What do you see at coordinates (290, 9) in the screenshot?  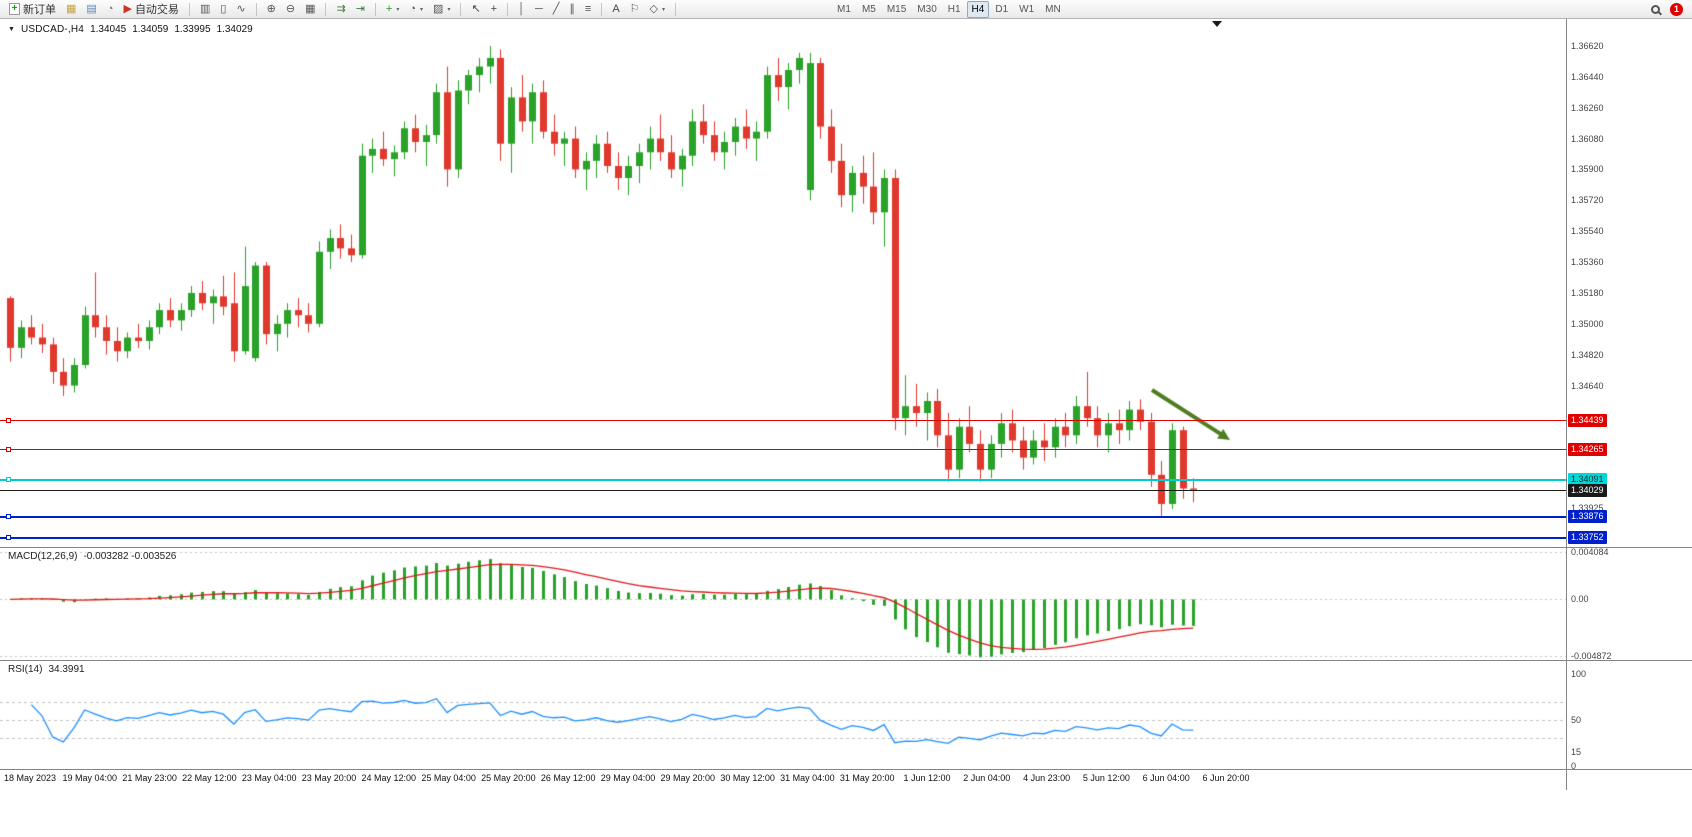 I see `zoom-out-icon: ⊖` at bounding box center [290, 9].